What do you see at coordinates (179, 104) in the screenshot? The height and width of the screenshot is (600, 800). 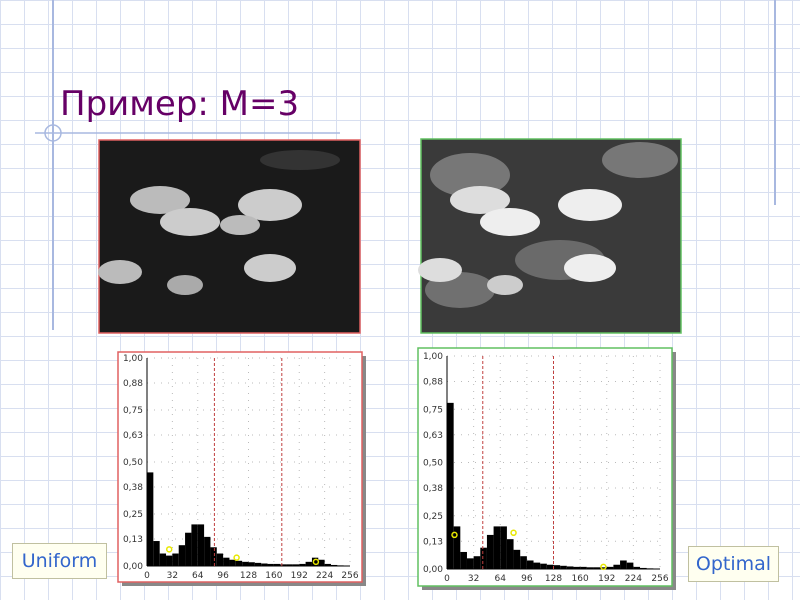 I see `slide-title: Пример: M=3` at bounding box center [179, 104].